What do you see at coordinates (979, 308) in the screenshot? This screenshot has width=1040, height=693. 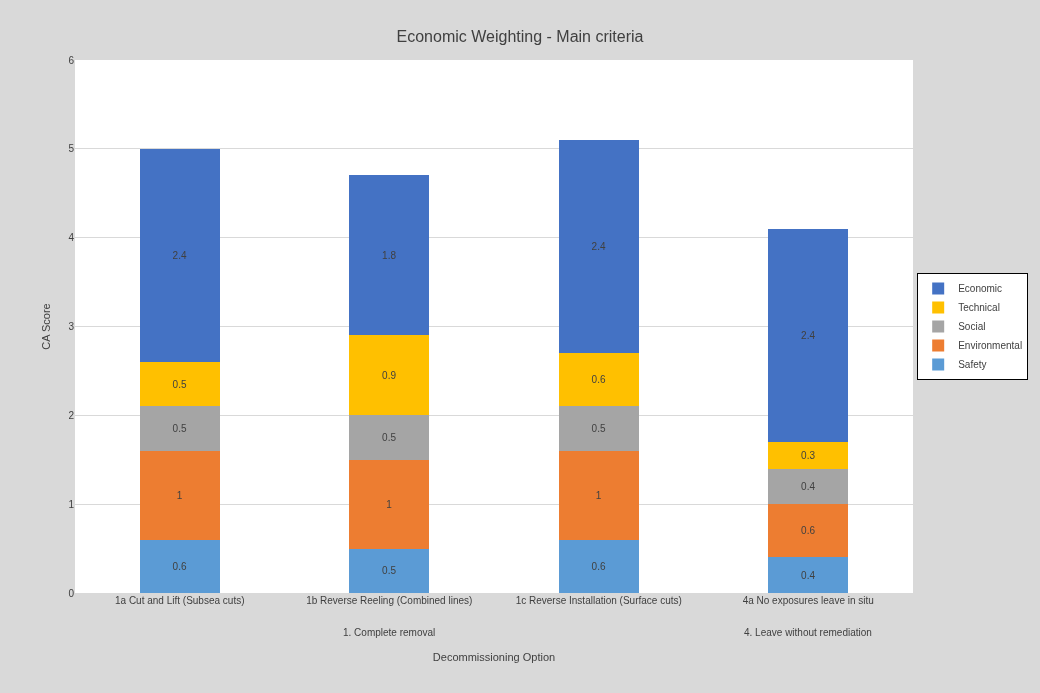 I see `legend-label: Technical` at bounding box center [979, 308].